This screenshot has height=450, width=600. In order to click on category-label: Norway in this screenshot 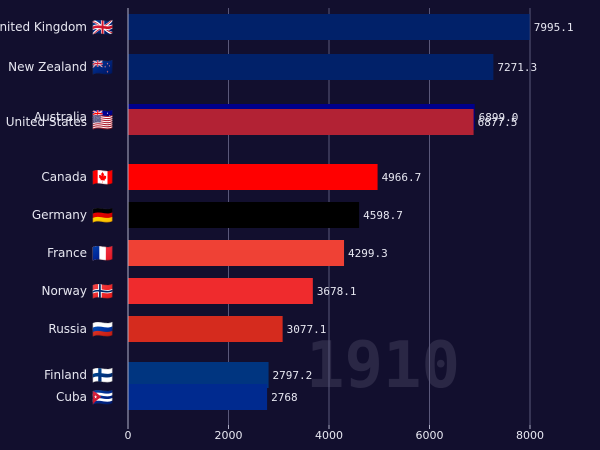, I will do `click(64, 291)`.